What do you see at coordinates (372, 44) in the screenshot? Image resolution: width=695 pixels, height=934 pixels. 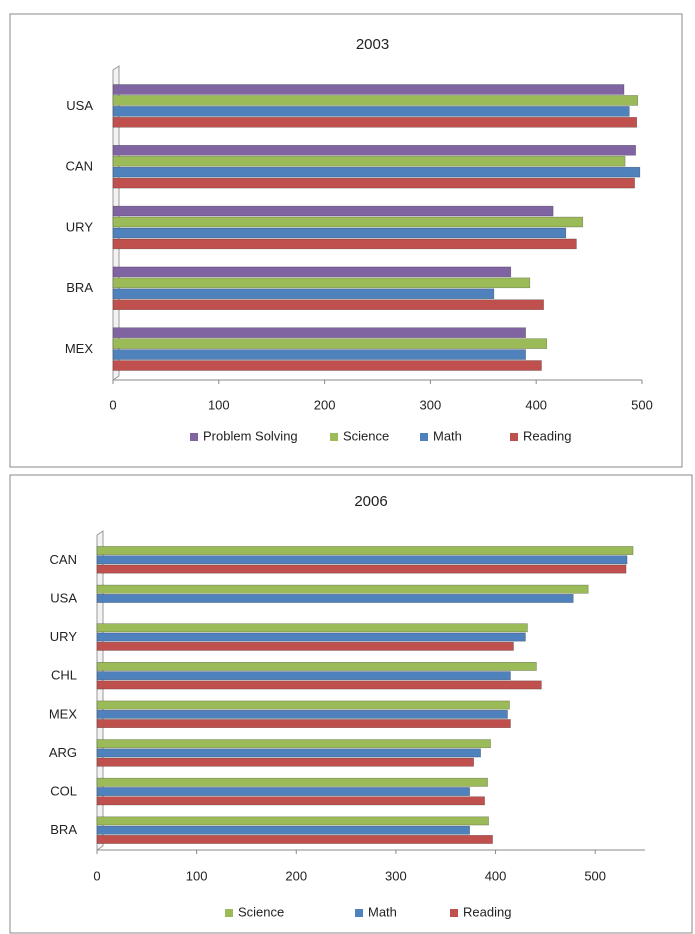 I see `chart-title: 2003` at bounding box center [372, 44].